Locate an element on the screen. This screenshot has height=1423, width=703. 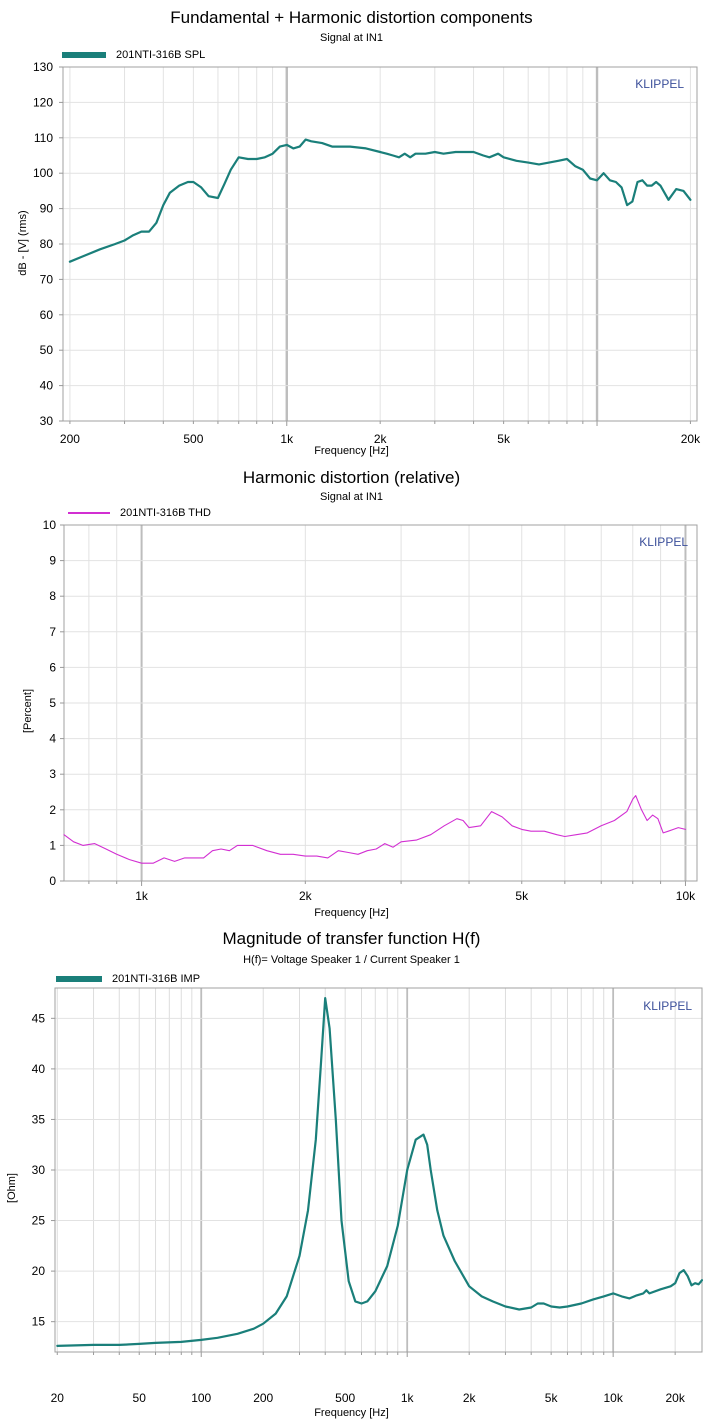
y-tick-label: 110 is located at coordinates (43, 138).